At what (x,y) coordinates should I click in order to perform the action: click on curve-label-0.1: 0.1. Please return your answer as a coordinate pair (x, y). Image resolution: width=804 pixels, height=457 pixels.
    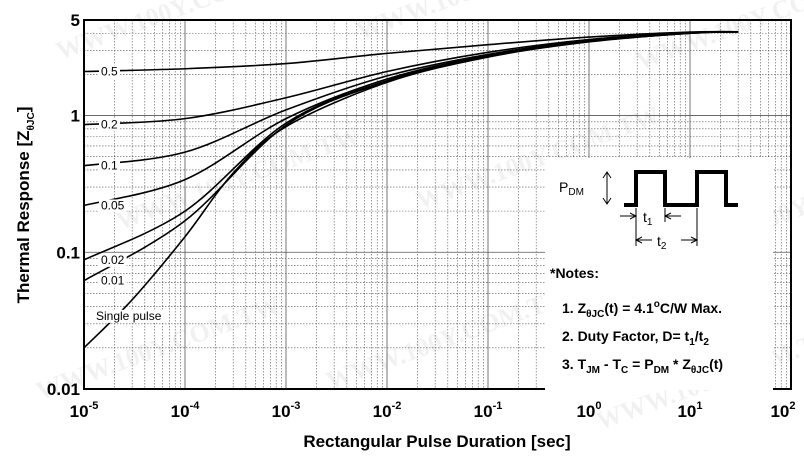
    Looking at the image, I should click on (109, 166).